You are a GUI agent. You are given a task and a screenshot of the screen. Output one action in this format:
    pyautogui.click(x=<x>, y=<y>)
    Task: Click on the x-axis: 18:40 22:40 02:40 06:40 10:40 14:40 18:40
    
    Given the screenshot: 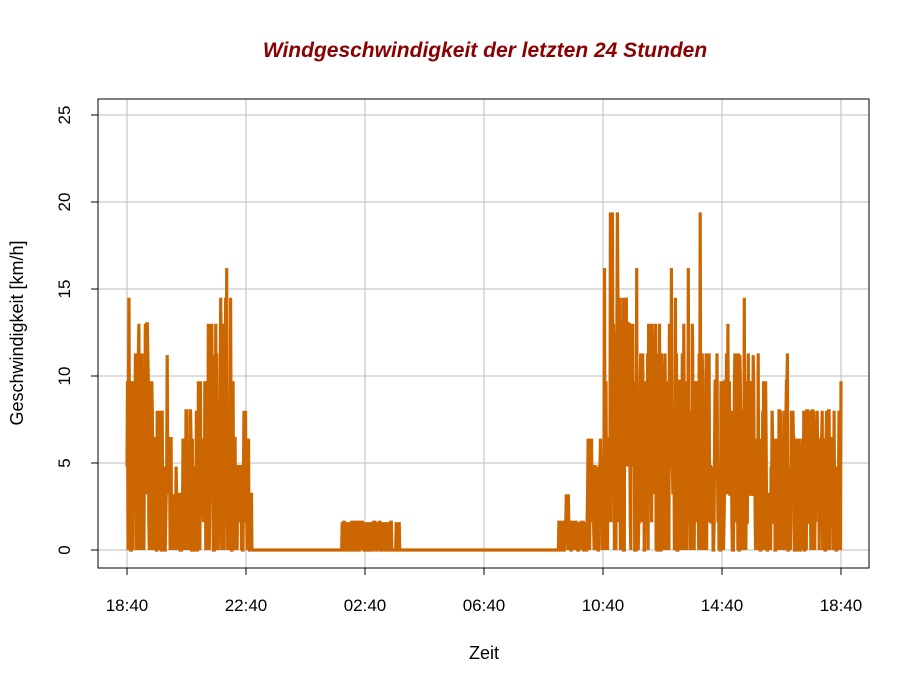 What is the action you would take?
    pyautogui.click(x=484, y=591)
    